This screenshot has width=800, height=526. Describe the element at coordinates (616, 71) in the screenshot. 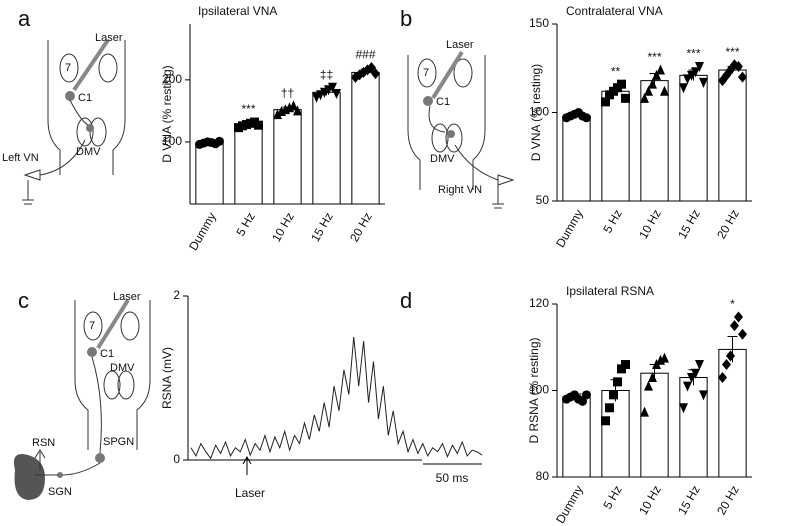

I see `significance: **` at that location.